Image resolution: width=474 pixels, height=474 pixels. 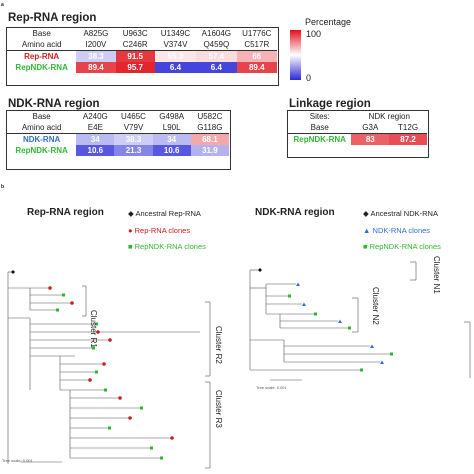 What do you see at coordinates (96, 44) in the screenshot?
I see `table-cell: I200V` at bounding box center [96, 44].